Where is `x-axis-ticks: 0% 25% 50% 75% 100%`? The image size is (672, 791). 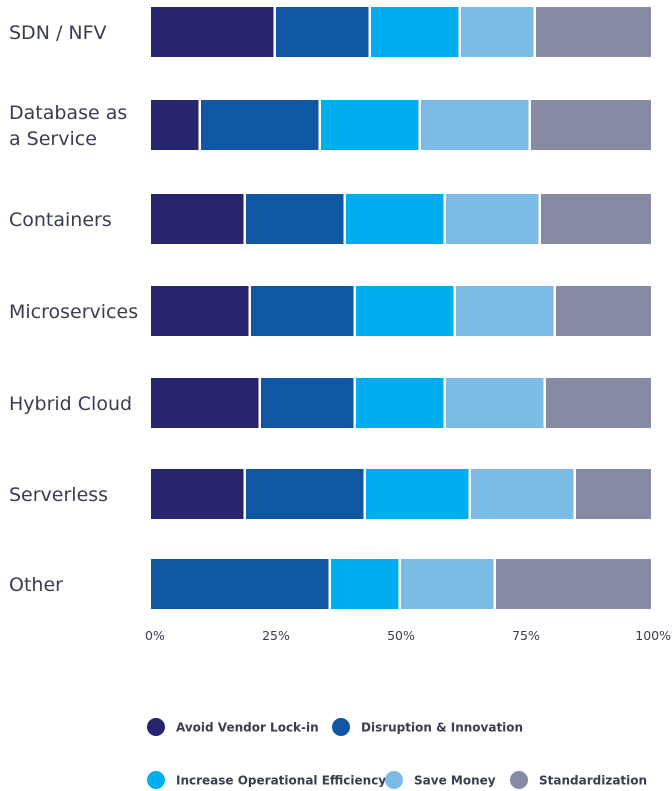
x-axis-ticks: 0% 25% 50% 75% 100% is located at coordinates (408, 635).